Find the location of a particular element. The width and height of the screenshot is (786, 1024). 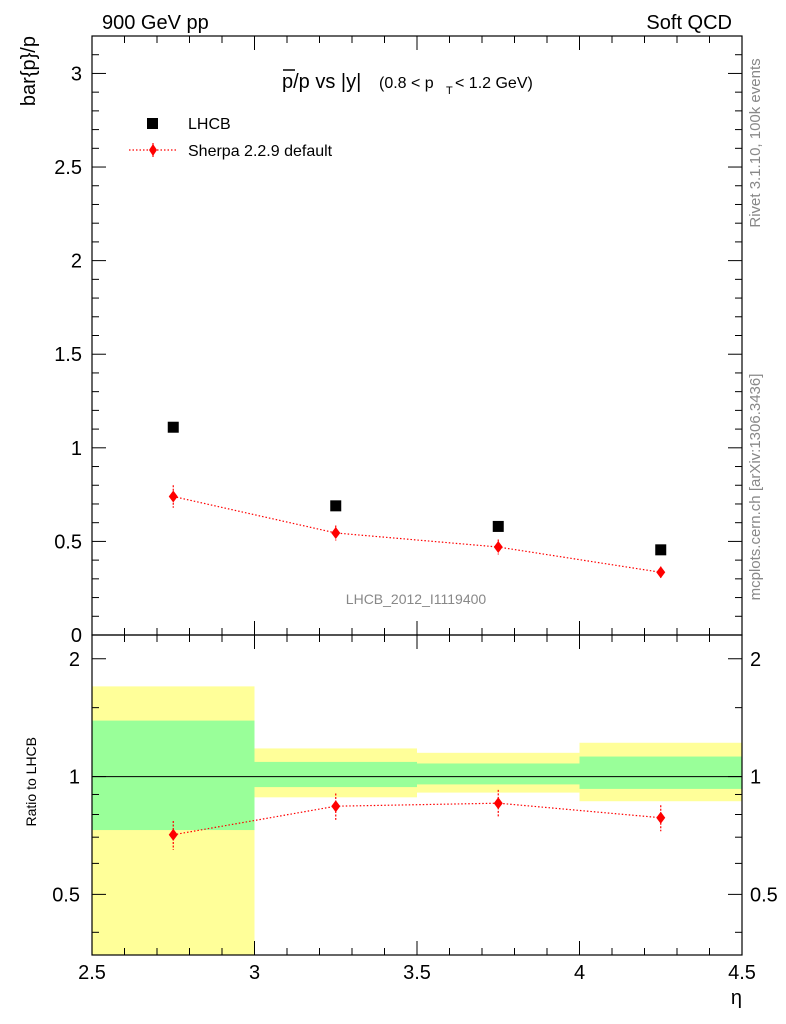

title-main: p/p vs |y| is located at coordinates (321, 82).